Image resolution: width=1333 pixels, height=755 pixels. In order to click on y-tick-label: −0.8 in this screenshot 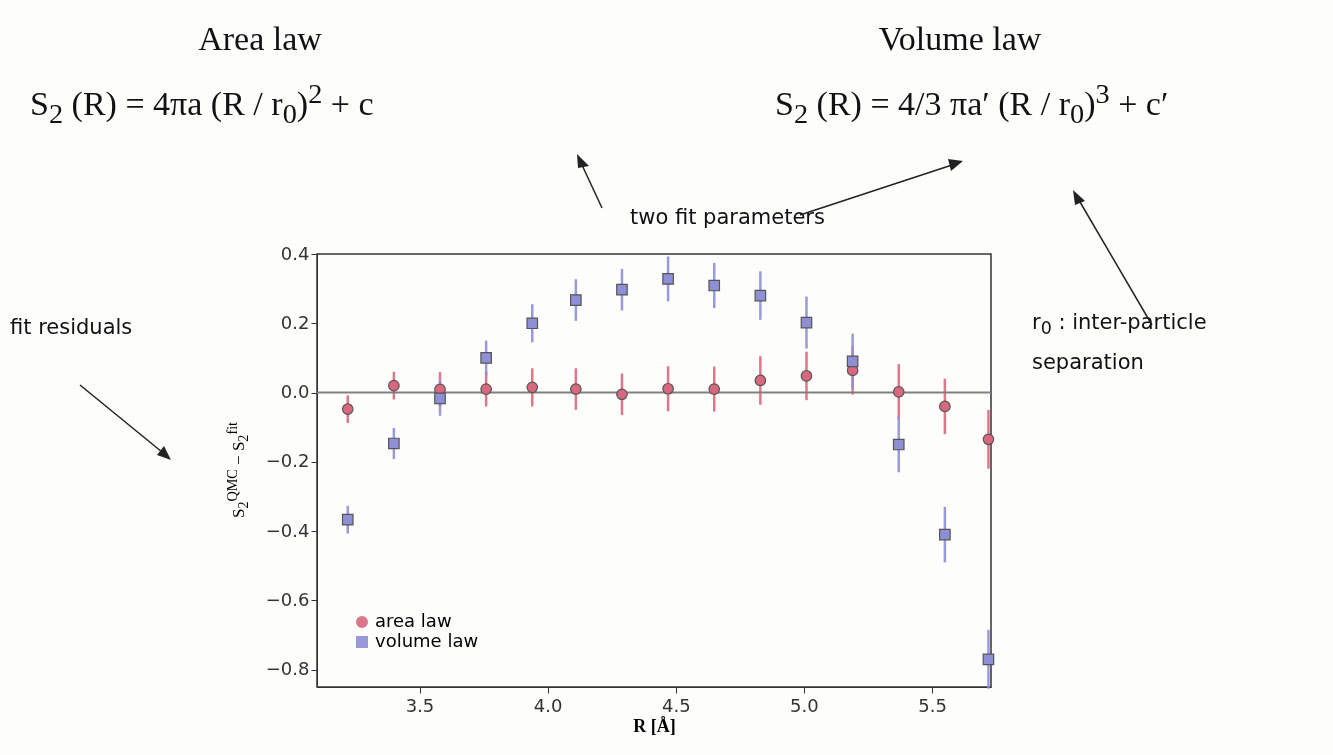, I will do `click(287, 669)`.